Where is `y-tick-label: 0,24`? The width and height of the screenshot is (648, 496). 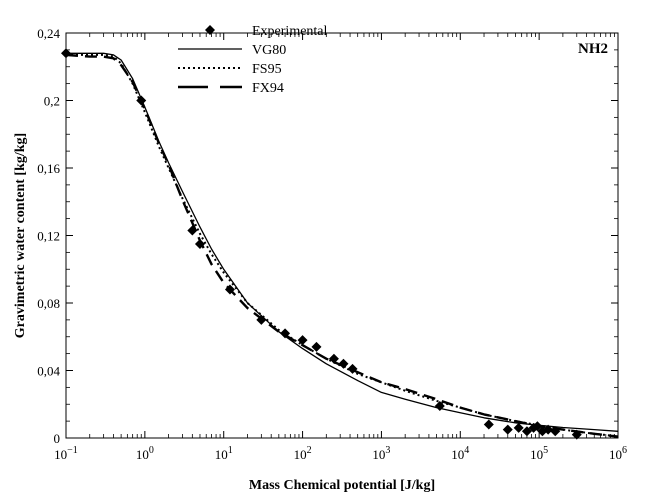 y-tick-label: 0,24 is located at coordinates (48, 33).